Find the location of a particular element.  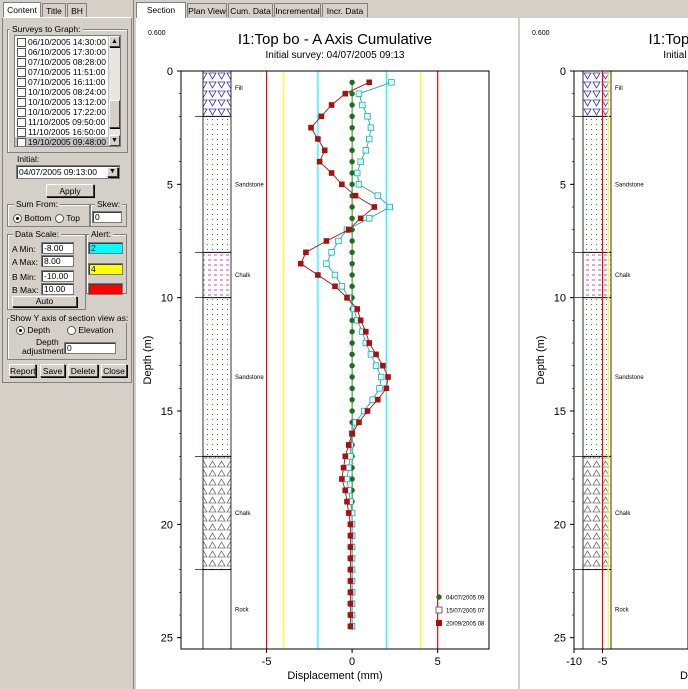

scroll-up-button: ▲ is located at coordinates (114, 41).